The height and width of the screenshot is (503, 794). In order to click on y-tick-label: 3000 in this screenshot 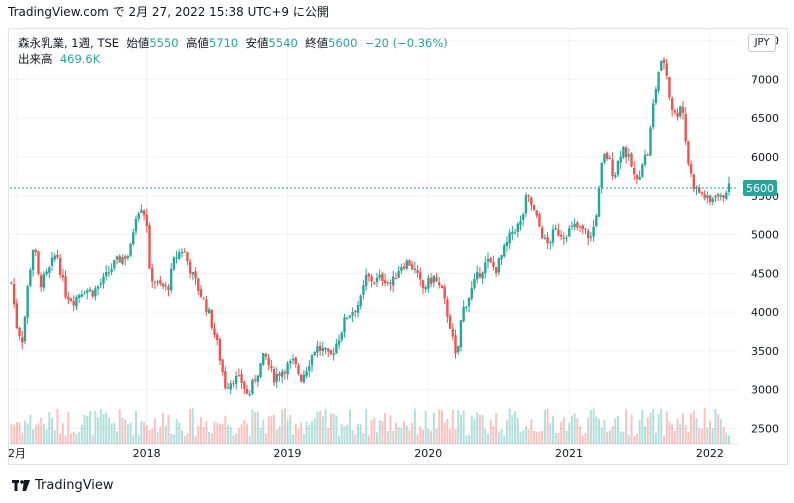, I will do `click(765, 390)`.